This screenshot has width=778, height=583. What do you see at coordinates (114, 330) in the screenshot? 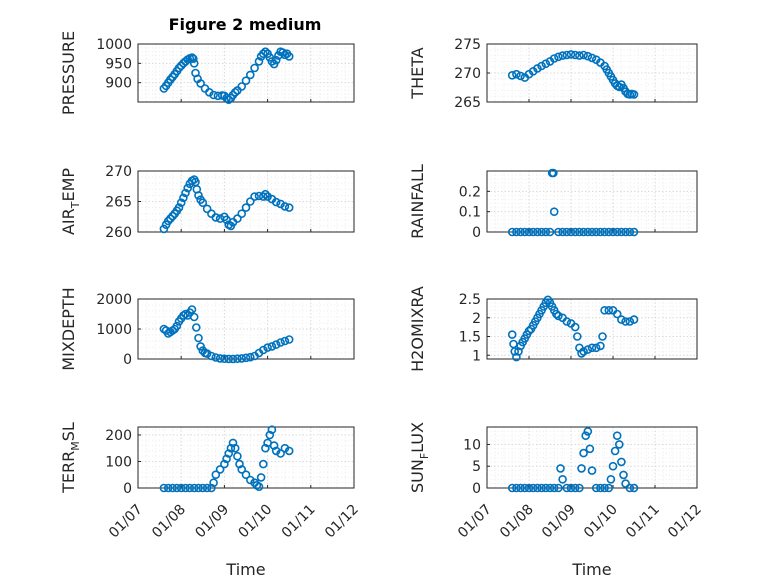
I see `y-tick-label: 1000` at bounding box center [114, 330].